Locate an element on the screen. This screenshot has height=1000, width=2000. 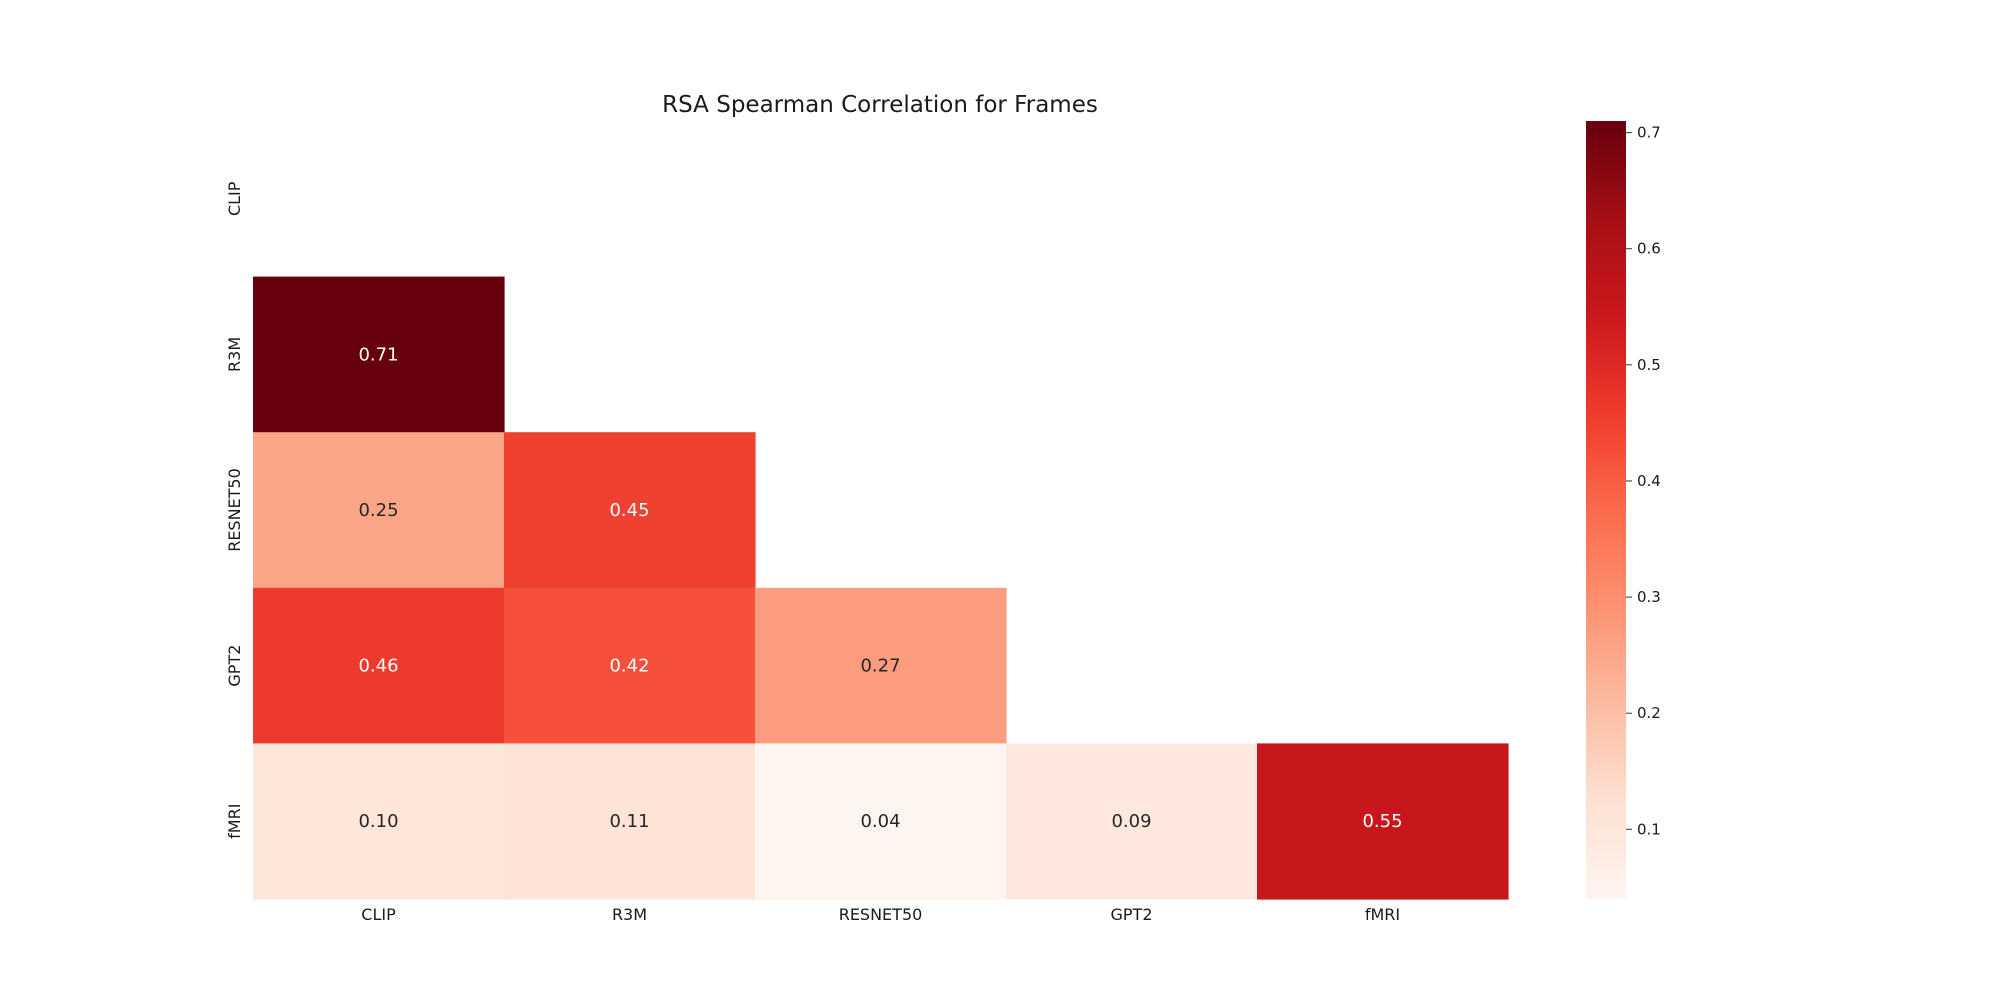
colorbar-tick-label: 0.5 is located at coordinates (1649, 365).